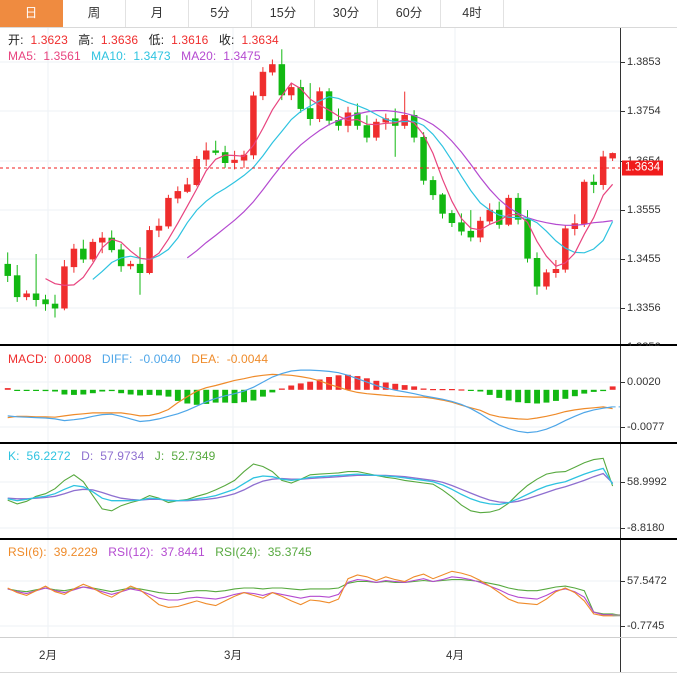  What do you see at coordinates (199, 56) in the screenshot?
I see `ma20-label: MA20:` at bounding box center [199, 56].